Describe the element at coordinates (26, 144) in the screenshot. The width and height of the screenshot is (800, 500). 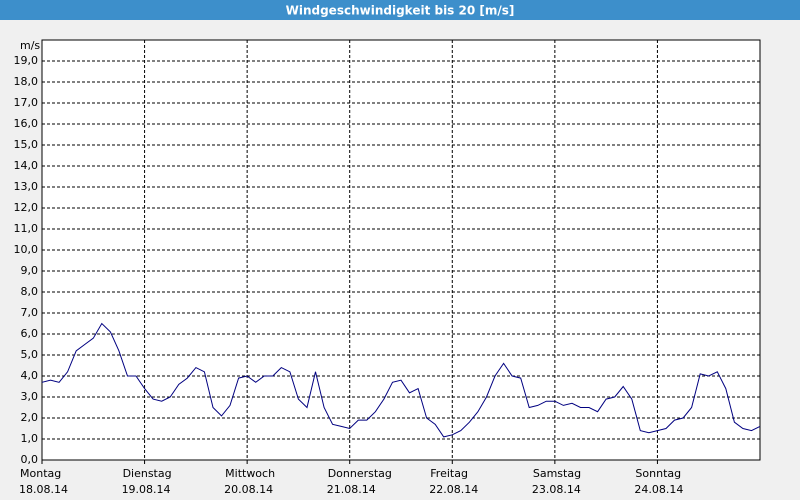
I see `y-tick-label: 15,0` at that location.